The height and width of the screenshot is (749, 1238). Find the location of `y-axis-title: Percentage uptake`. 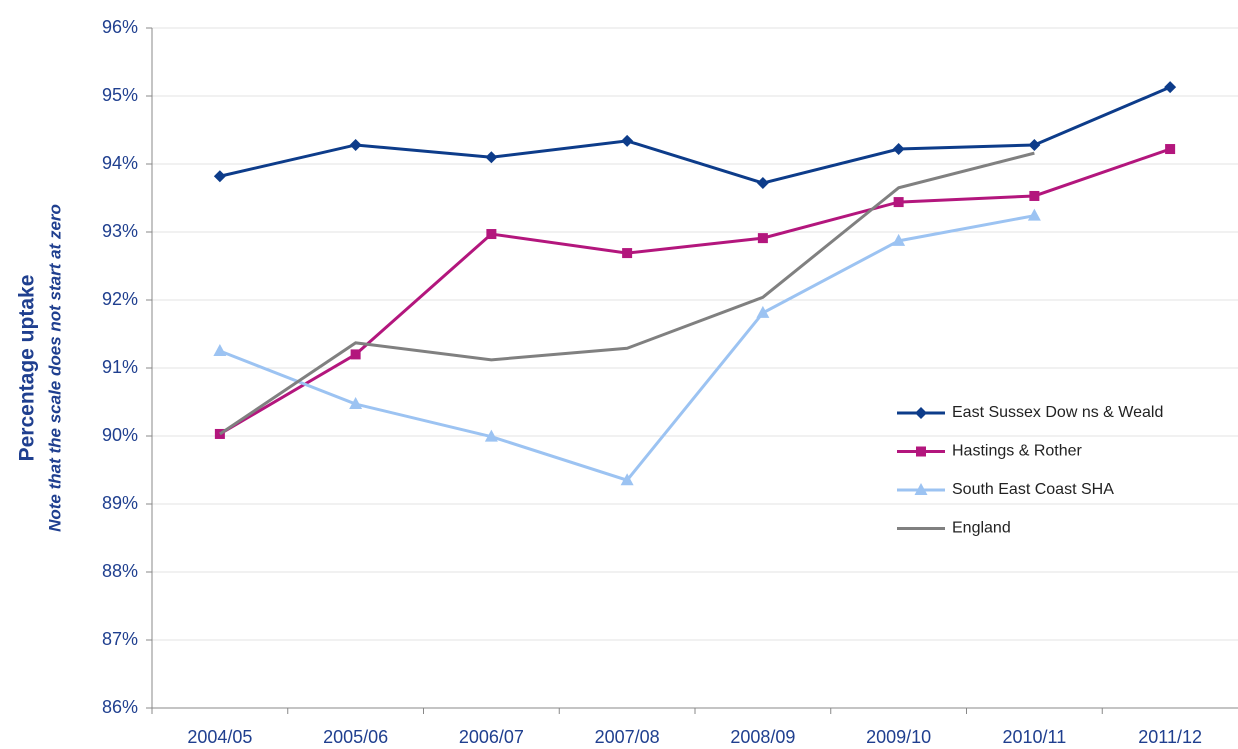

y-axis-title: Percentage uptake is located at coordinates (27, 368).